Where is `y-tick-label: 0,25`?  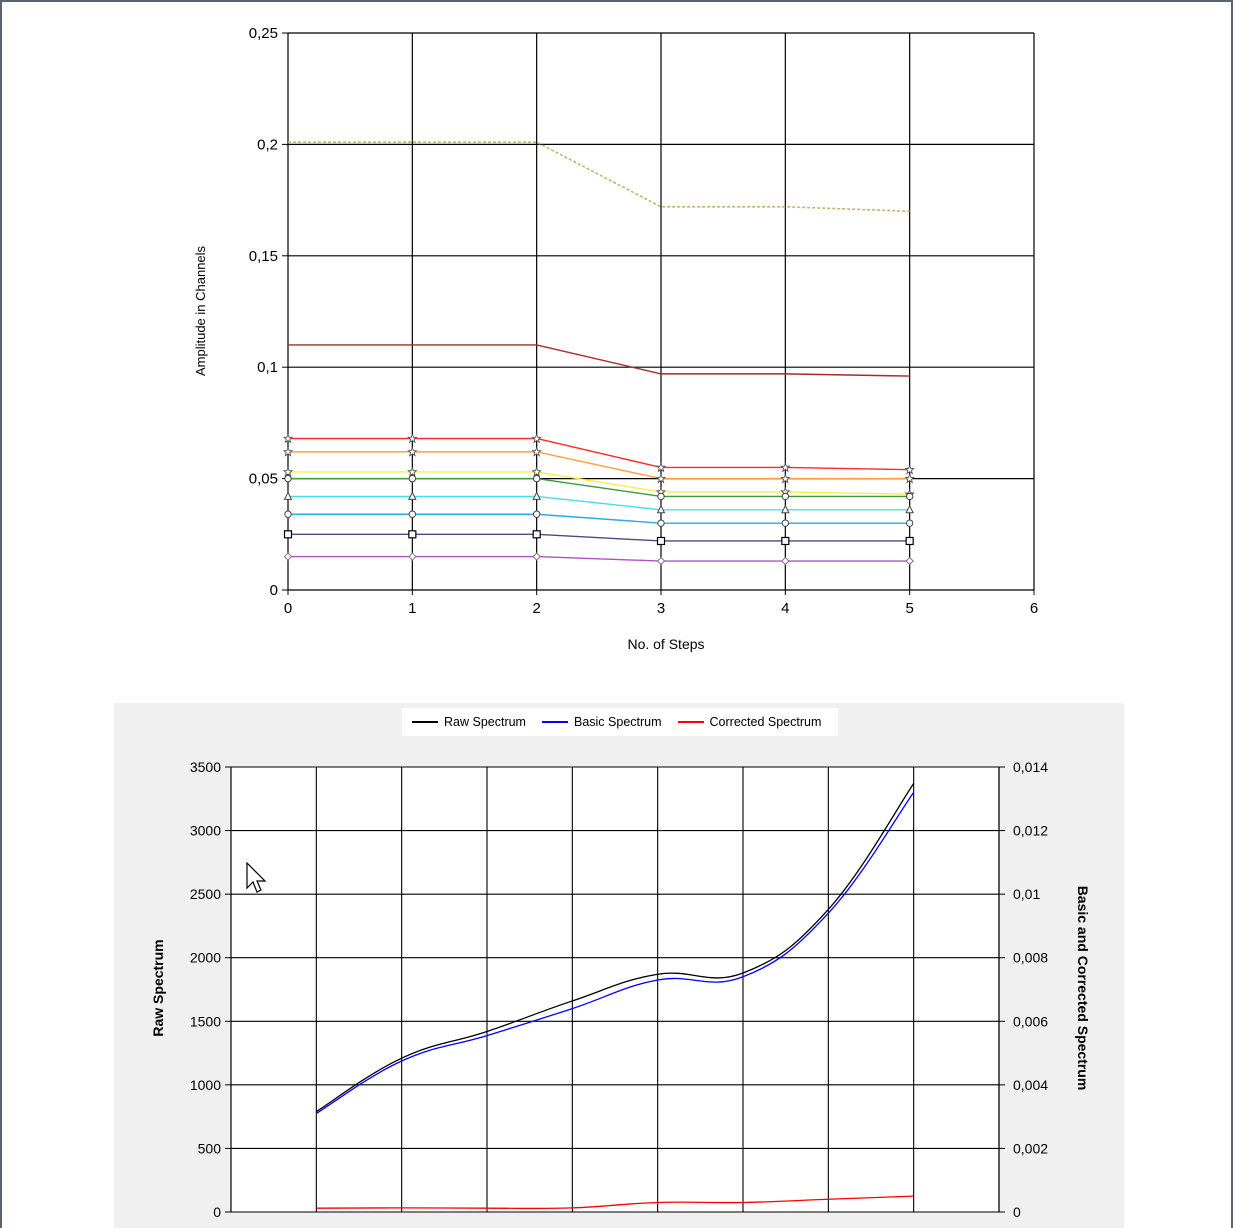
y-tick-label: 0,25 is located at coordinates (263, 33).